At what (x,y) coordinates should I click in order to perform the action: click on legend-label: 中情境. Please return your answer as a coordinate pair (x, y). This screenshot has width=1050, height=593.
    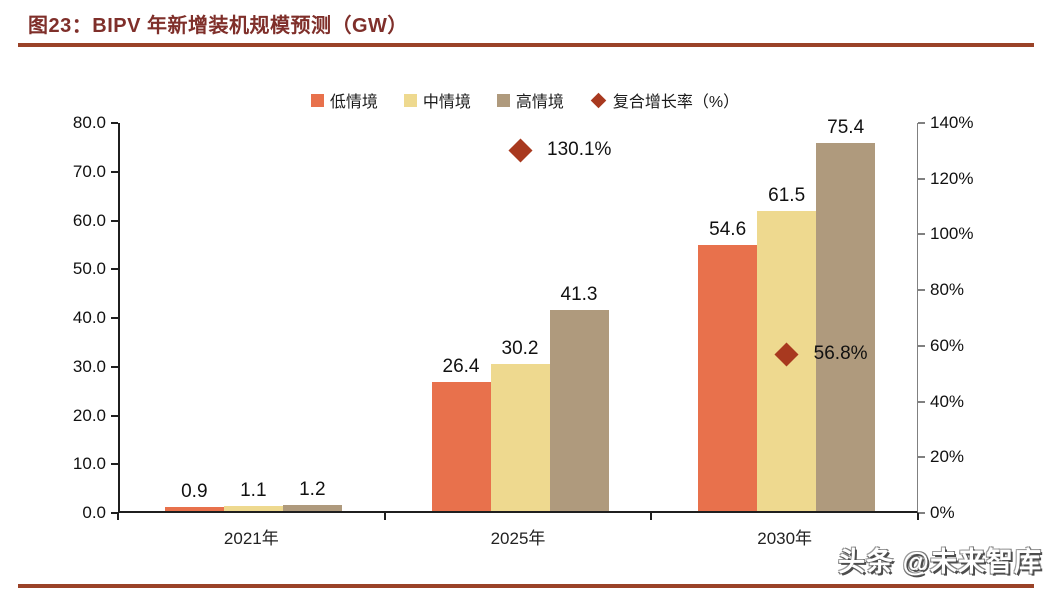
    Looking at the image, I should click on (446, 102).